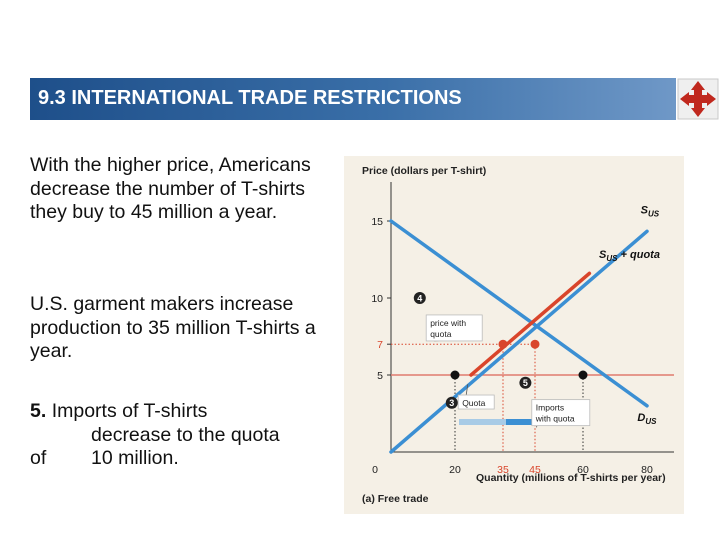 The image size is (720, 540). What do you see at coordinates (571, 478) in the screenshot?
I see `x-axis-label: Quantity (millions of T-shirts per year)` at bounding box center [571, 478].